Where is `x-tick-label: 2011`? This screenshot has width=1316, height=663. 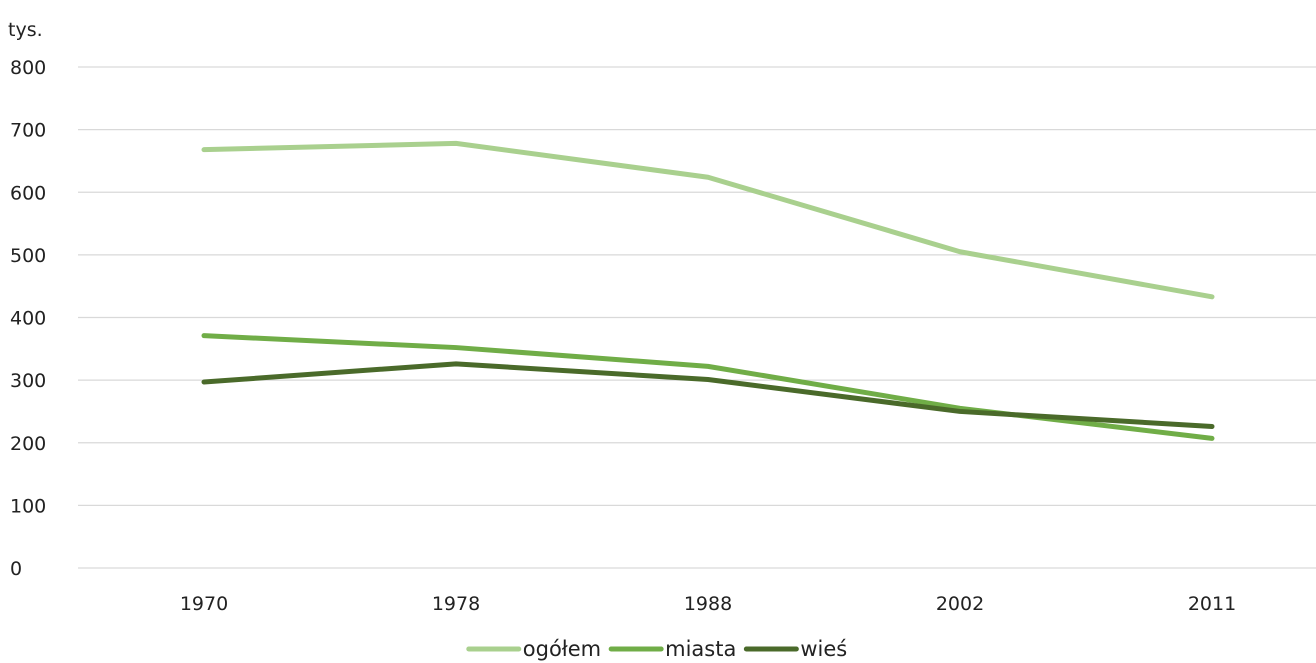 x-tick-label: 2011 is located at coordinates (1212, 604).